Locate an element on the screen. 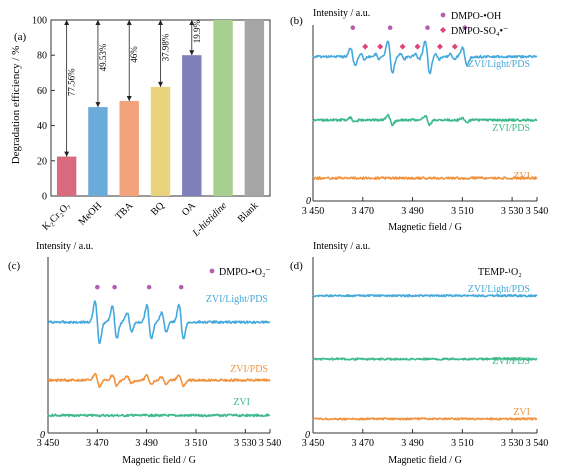  panel-d-label: (d) is located at coordinates (296, 266).